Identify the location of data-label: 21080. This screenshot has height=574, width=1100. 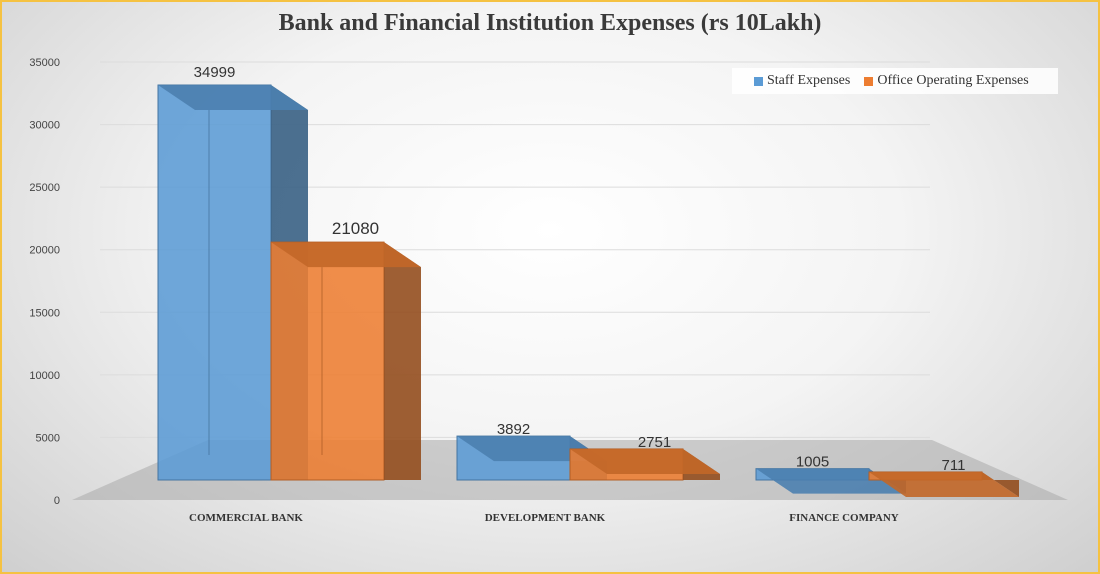
(355, 228).